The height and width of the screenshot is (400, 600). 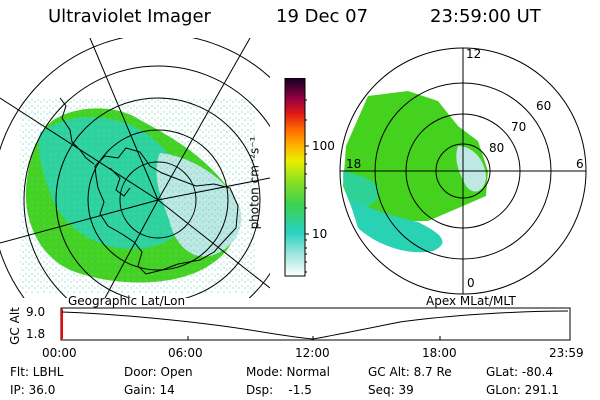 I want to click on left-map-label: Geographic Lat/Lon, so click(x=127, y=301).